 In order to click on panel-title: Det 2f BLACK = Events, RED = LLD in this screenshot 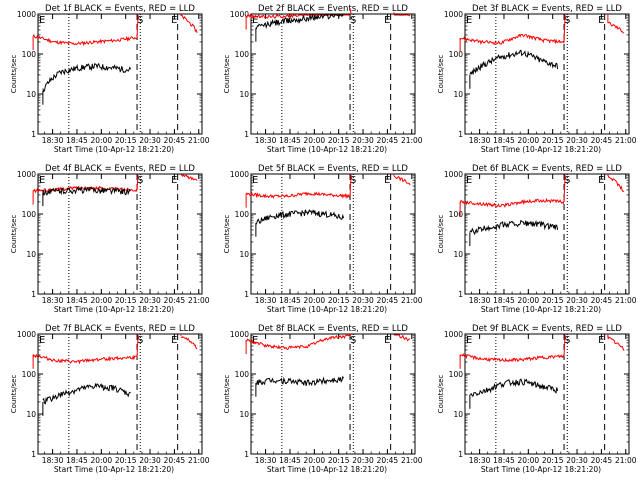, I will do `click(333, 9)`.